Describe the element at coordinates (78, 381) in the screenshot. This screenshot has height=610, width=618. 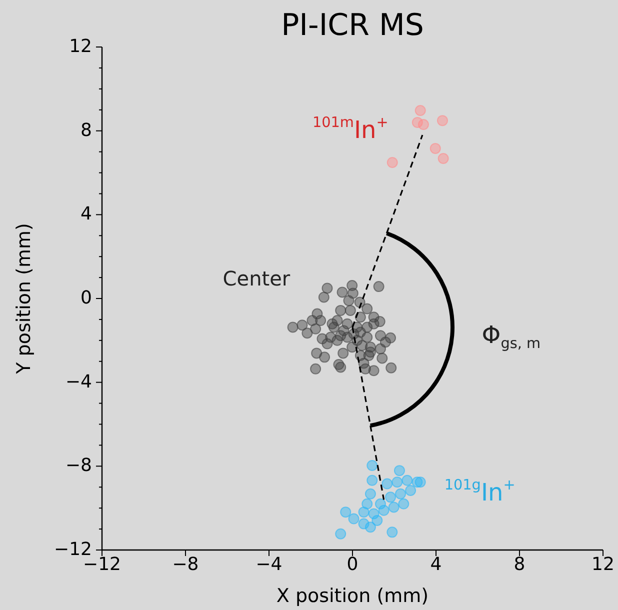
I see `y-tick-label: −4` at that location.